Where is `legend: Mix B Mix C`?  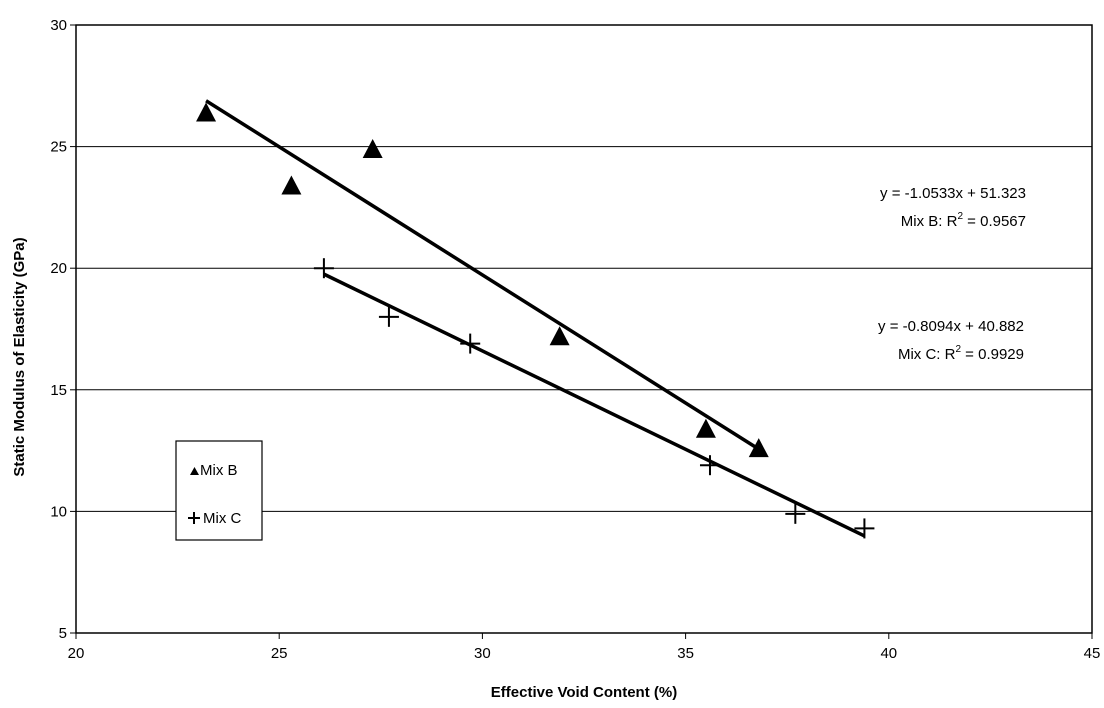 legend: Mix B Mix C is located at coordinates (219, 490).